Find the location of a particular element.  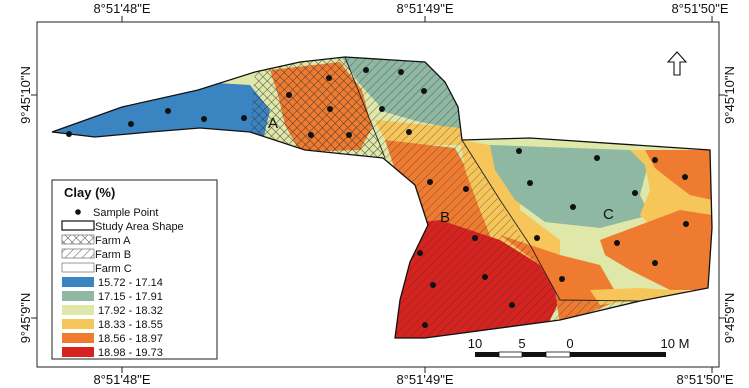

scale-label: 5 is located at coordinates (521, 343).